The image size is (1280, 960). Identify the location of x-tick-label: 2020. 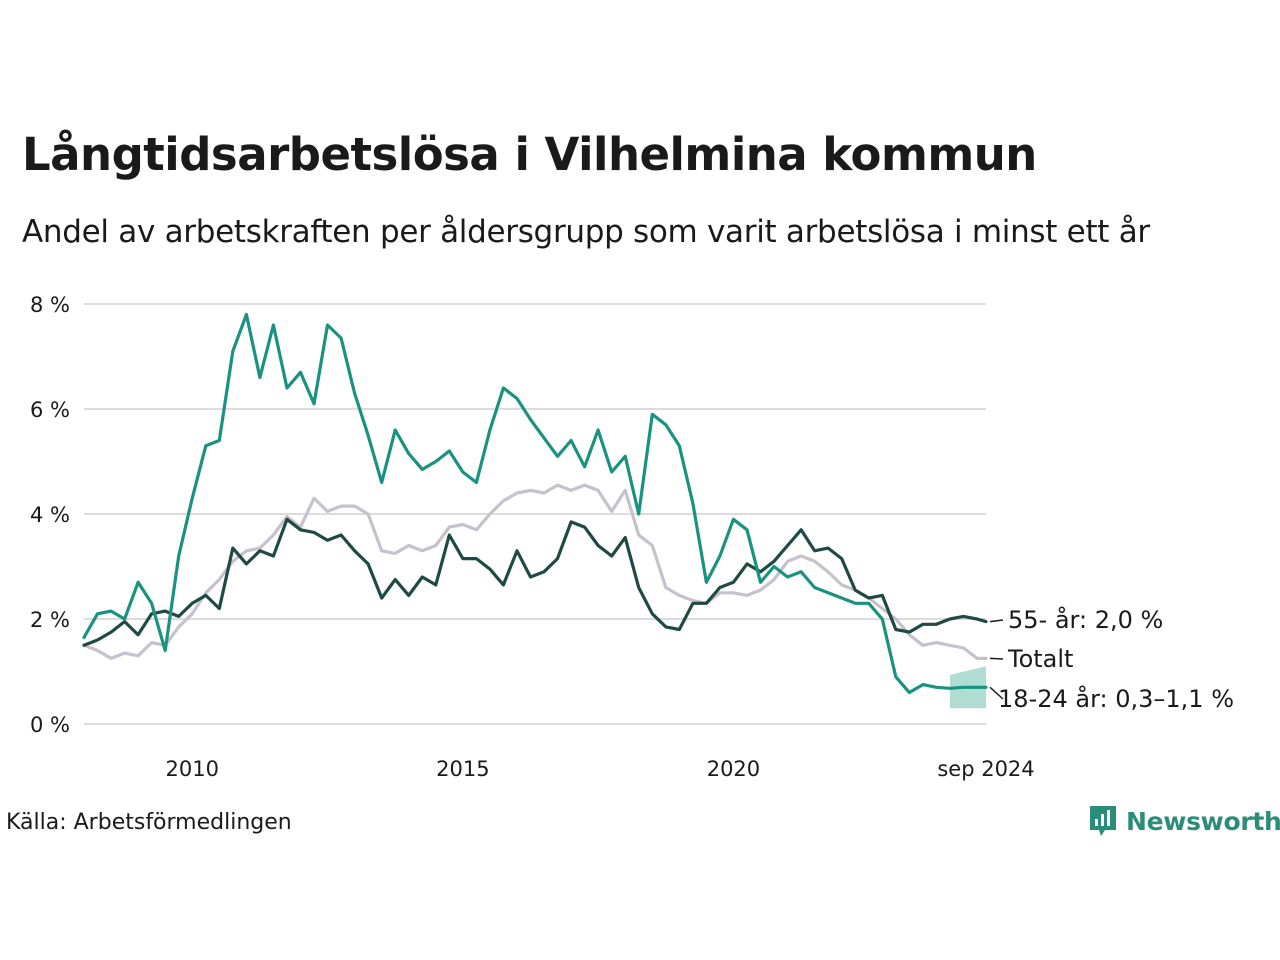
(733, 769).